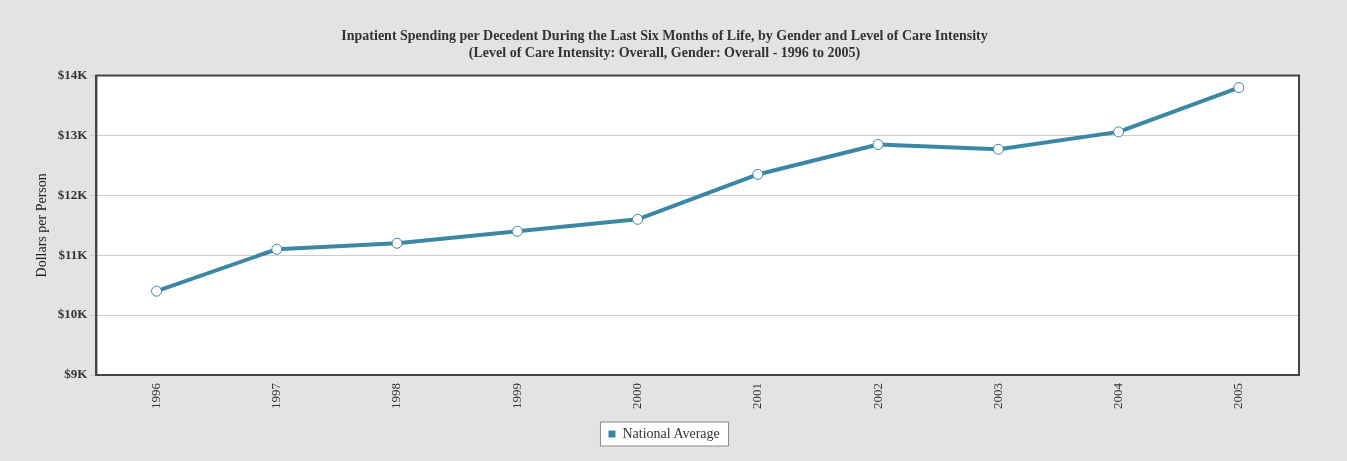 This screenshot has height=461, width=1347. I want to click on x-tick-label: 1997, so click(276, 395).